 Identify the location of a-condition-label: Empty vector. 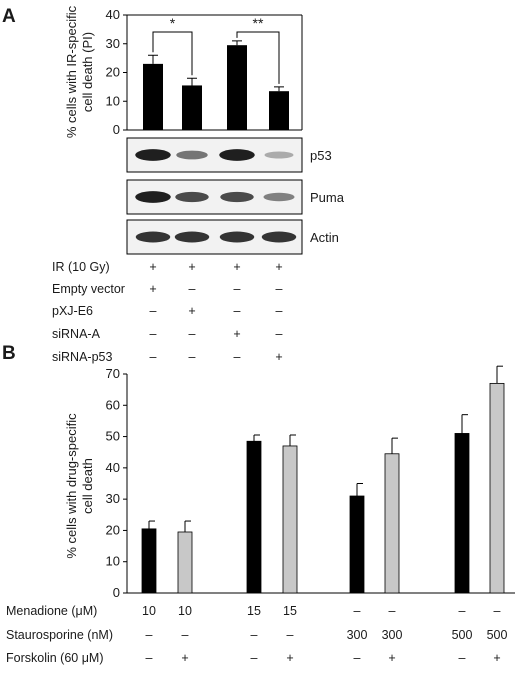
(88, 289).